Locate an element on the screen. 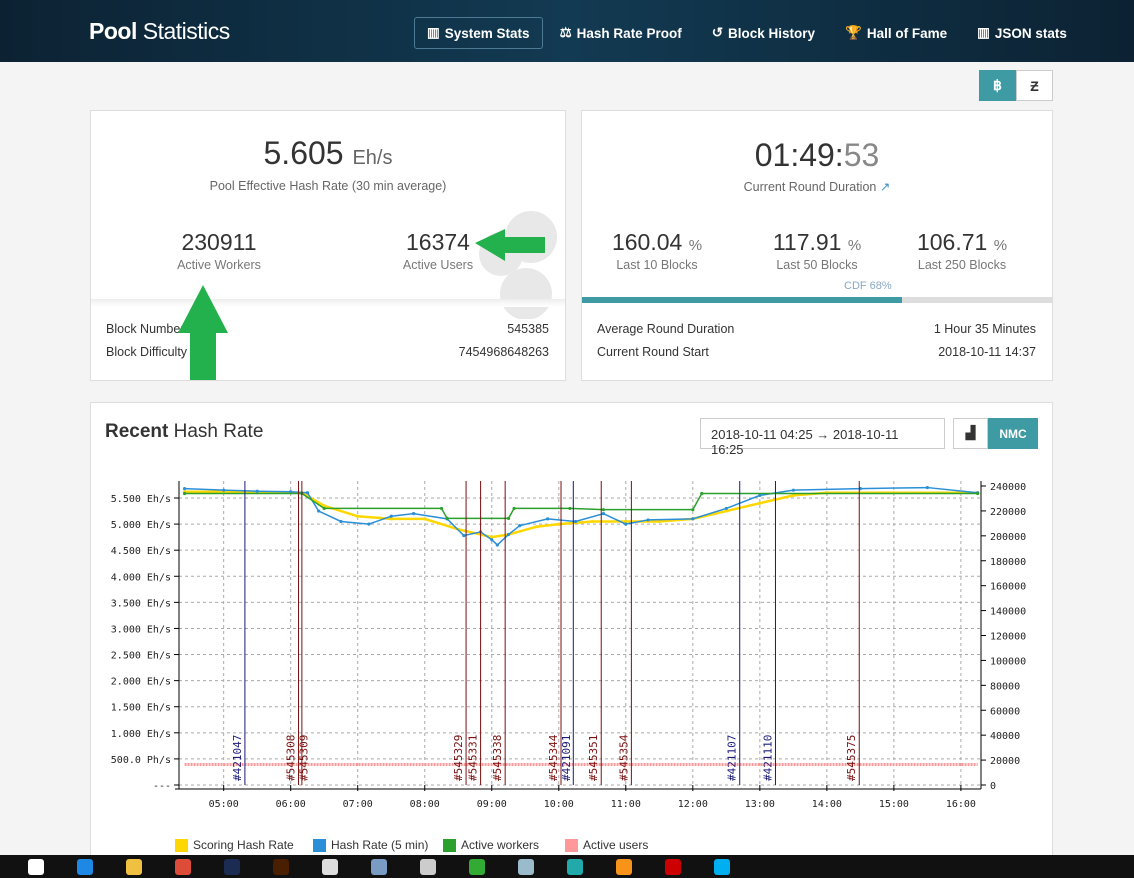 The image size is (1134, 878). legend-label: Hash Rate (5 min) is located at coordinates (379, 845).